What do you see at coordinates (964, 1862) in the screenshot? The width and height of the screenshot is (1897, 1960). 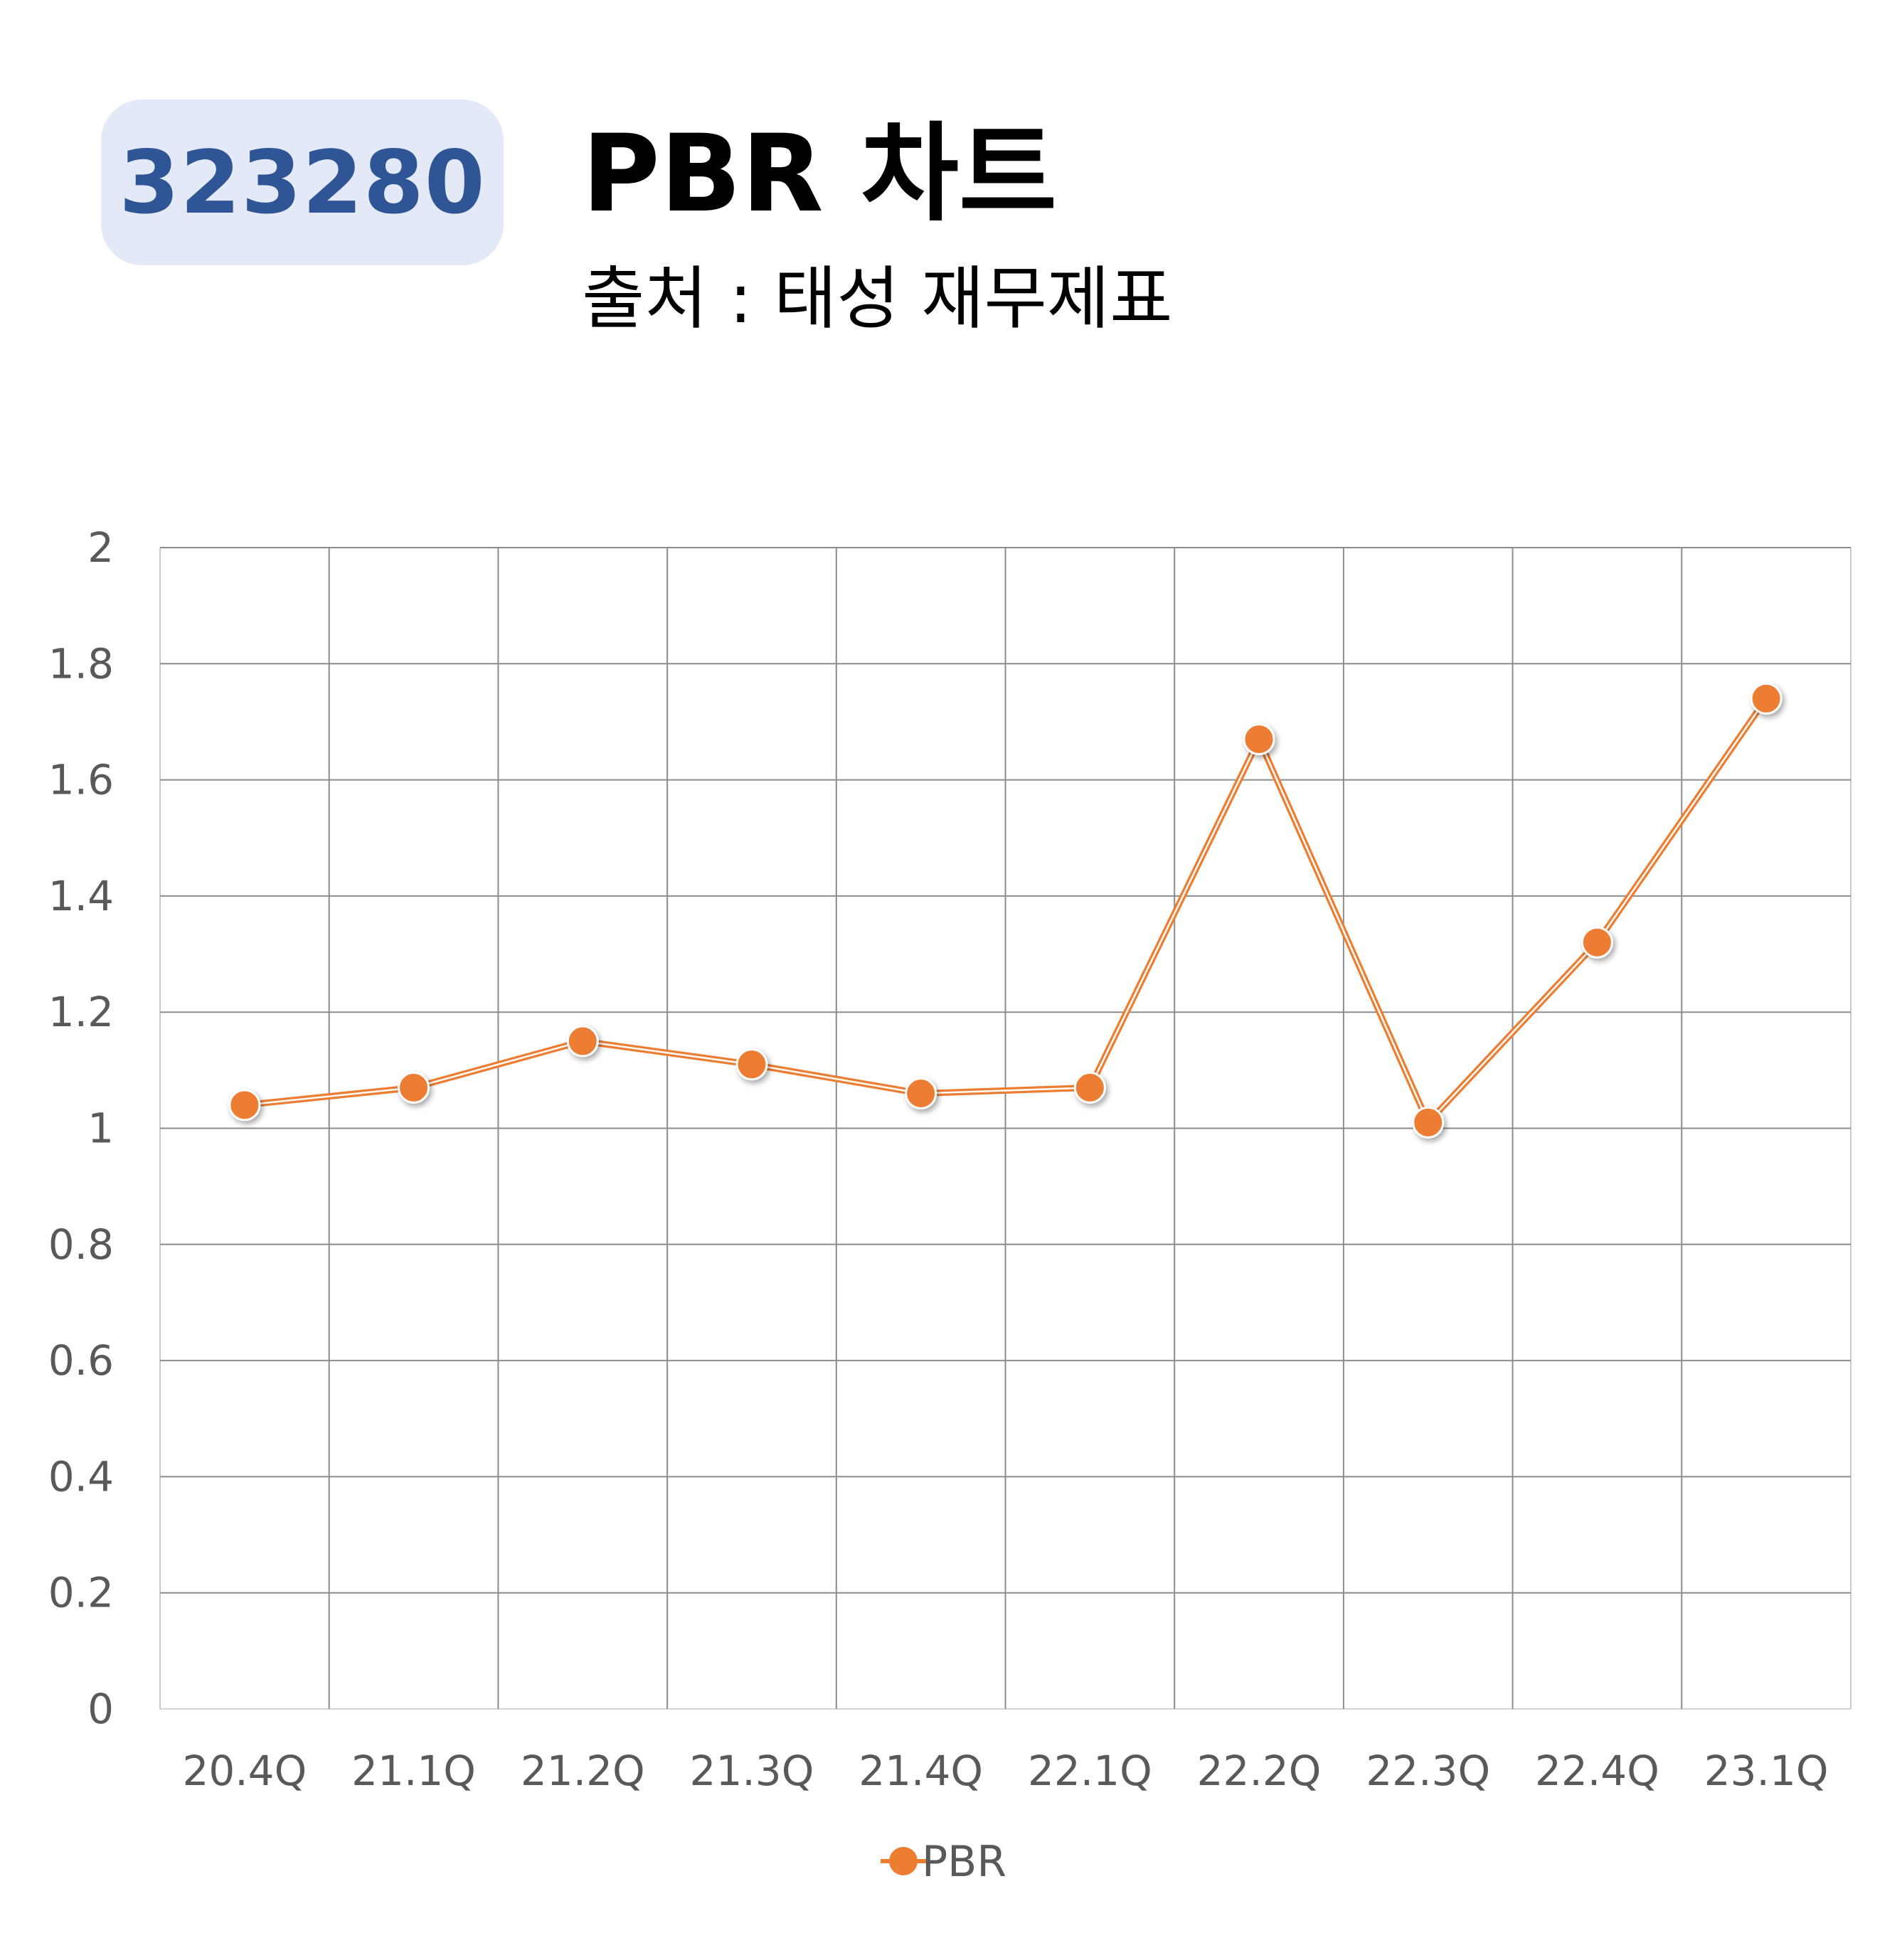 I see `legend-label-pbr: PBR` at bounding box center [964, 1862].